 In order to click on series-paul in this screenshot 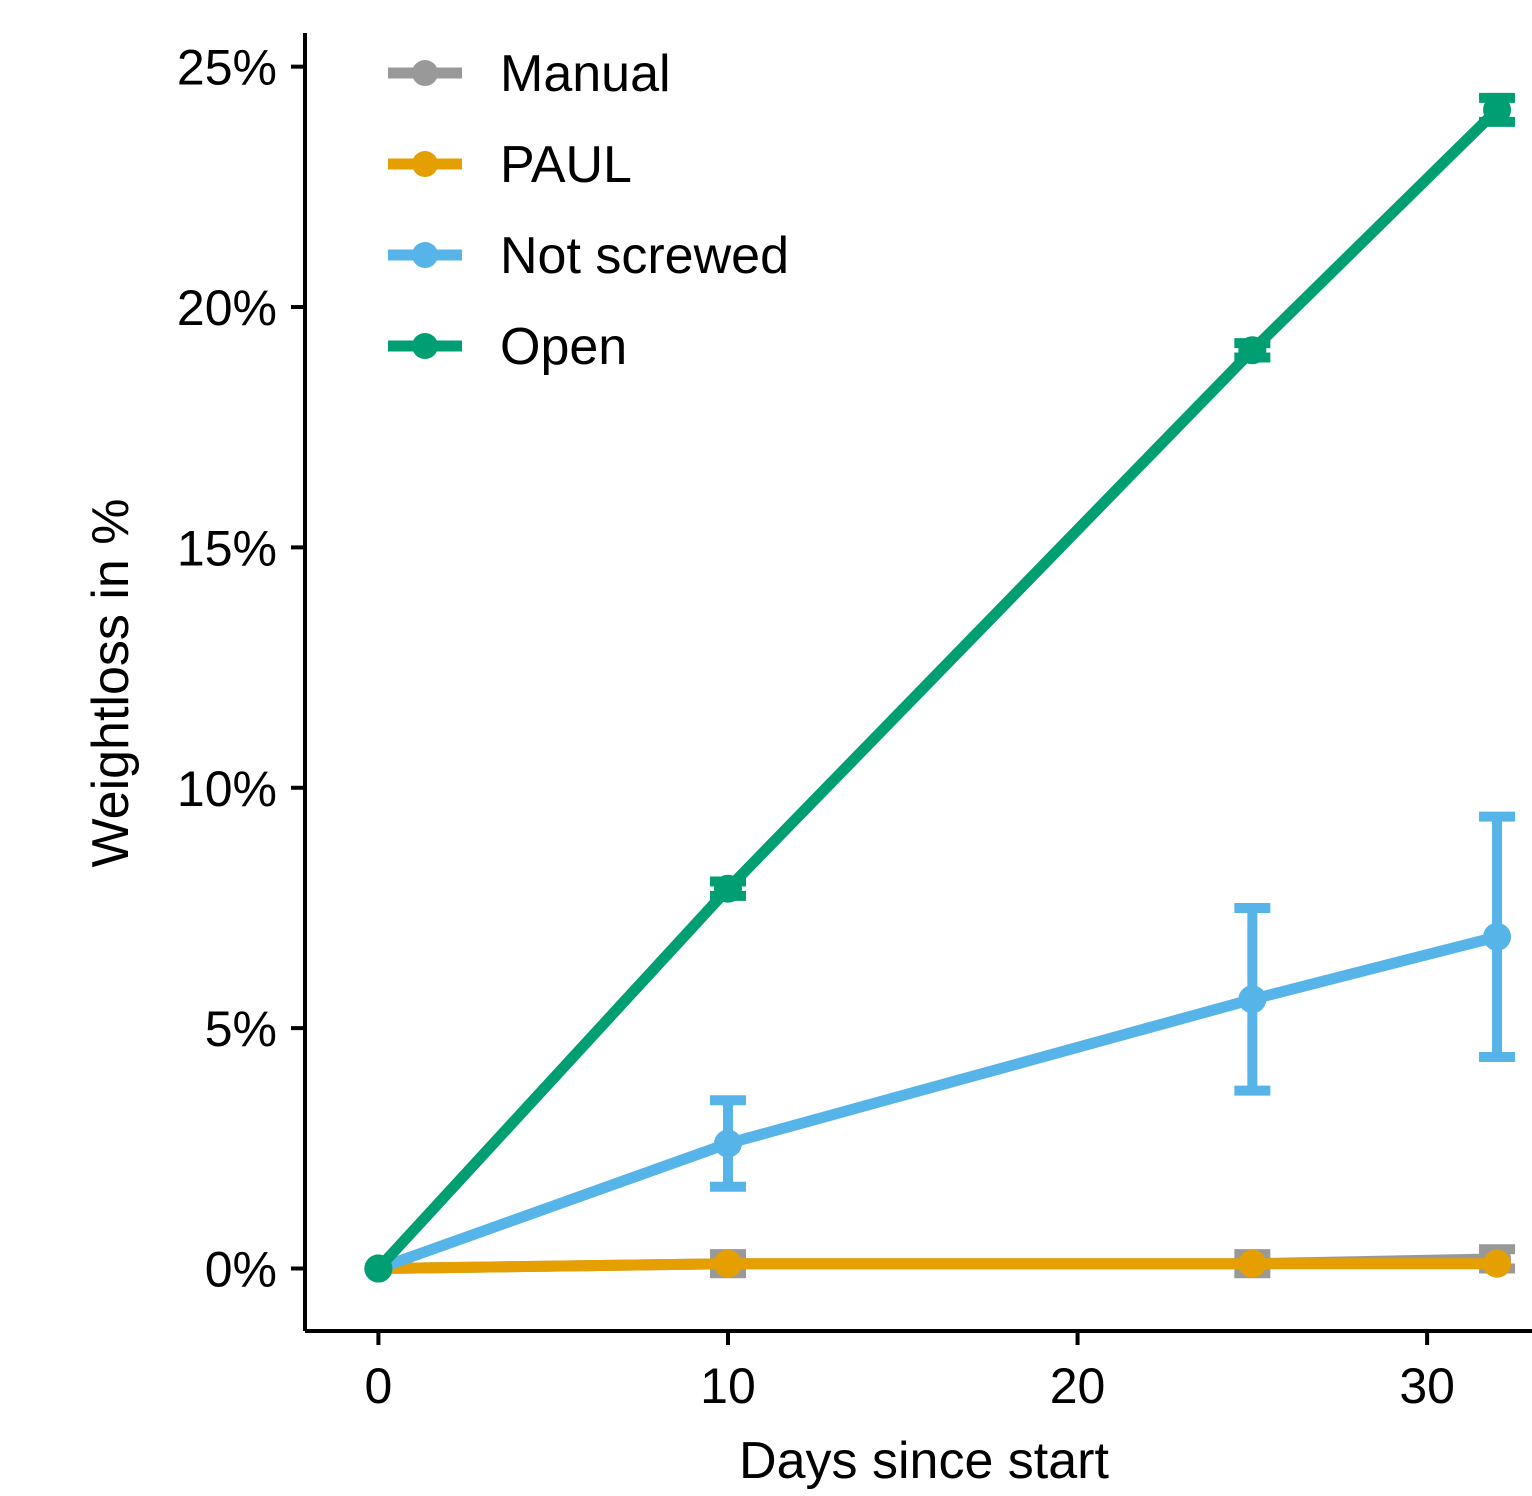, I will do `click(938, 1266)`.